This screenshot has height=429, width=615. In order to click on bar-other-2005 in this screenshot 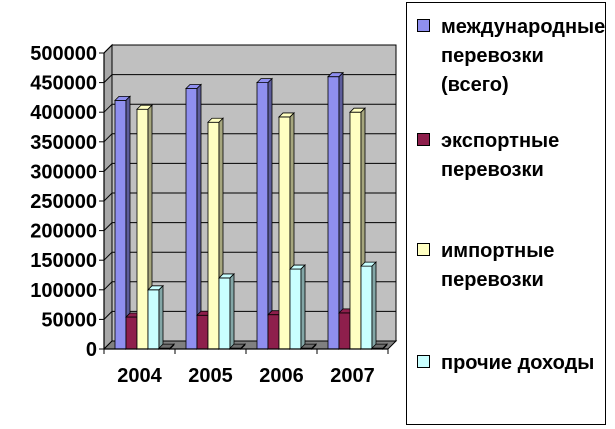, I will do `click(226, 311)`.